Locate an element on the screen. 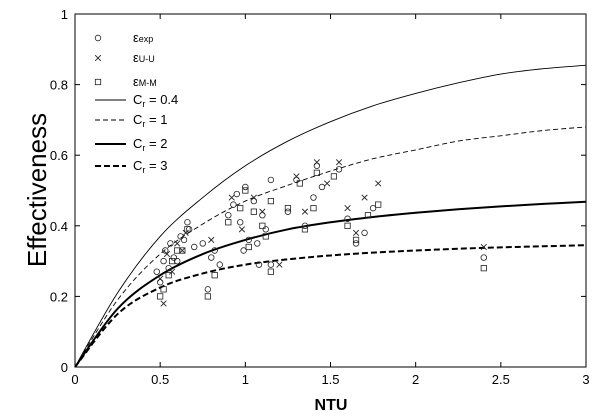 The image size is (600, 416). y-tick-label: 0.8 is located at coordinates (59, 85).